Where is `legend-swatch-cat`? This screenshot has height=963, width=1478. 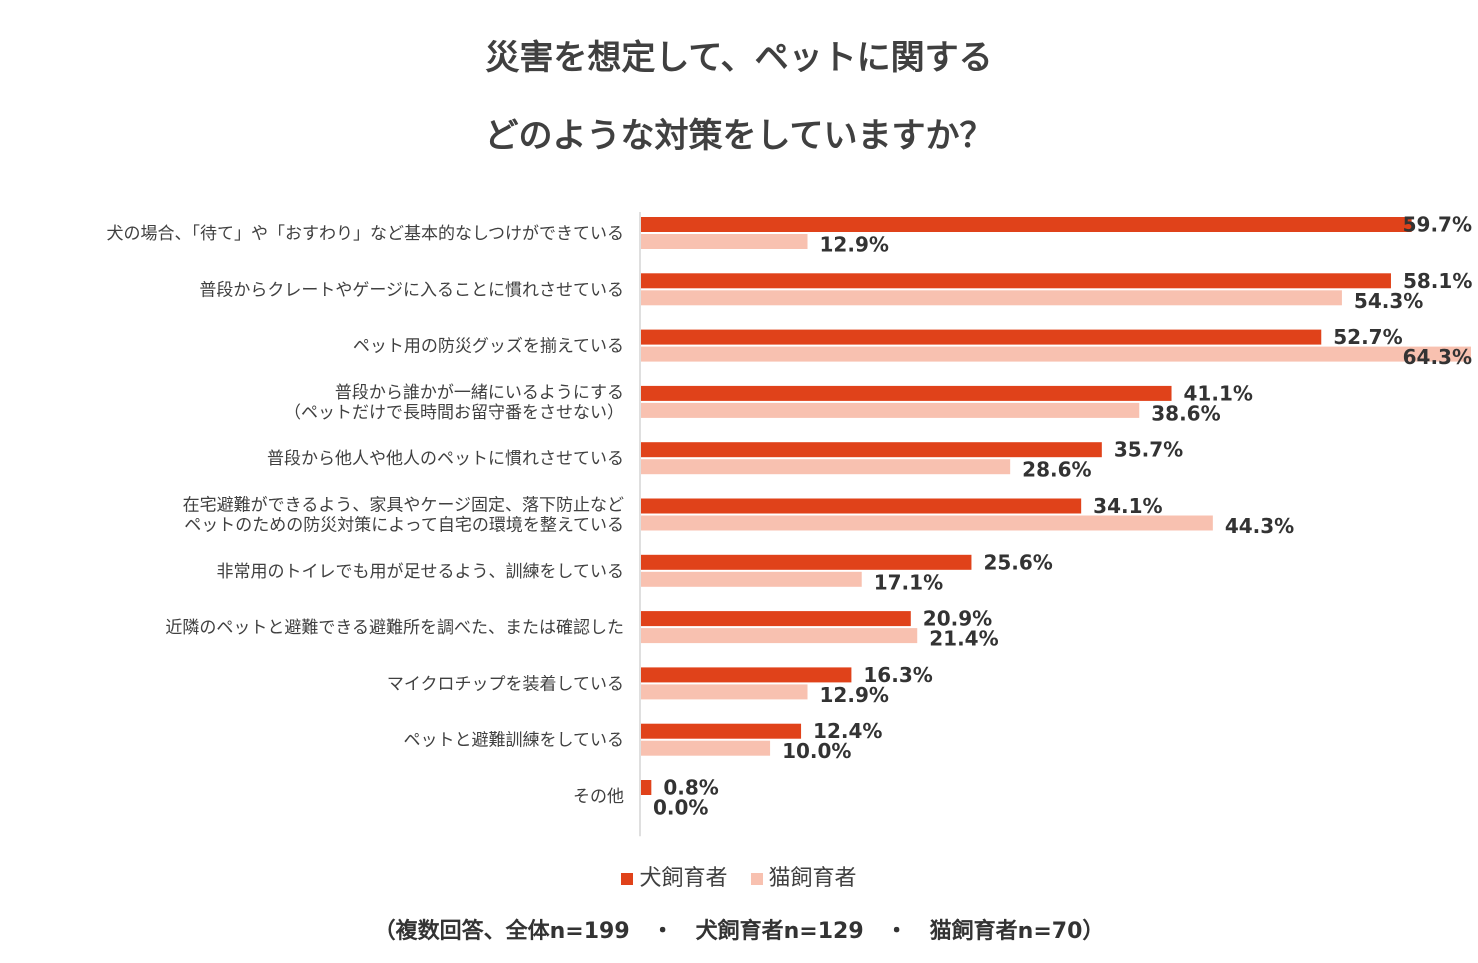 legend-swatch-cat is located at coordinates (756, 879).